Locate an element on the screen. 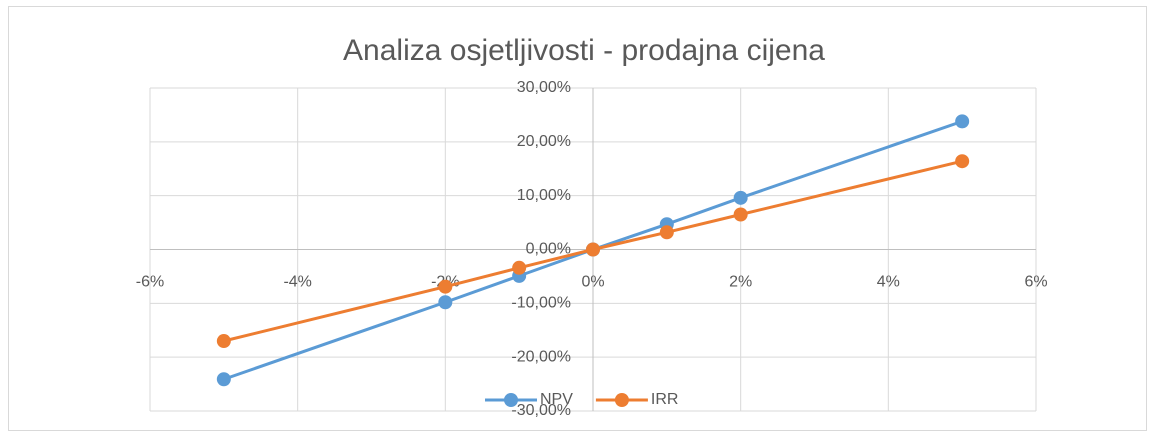 The height and width of the screenshot is (435, 1155). y-tick-label: 0,00% is located at coordinates (548, 249).